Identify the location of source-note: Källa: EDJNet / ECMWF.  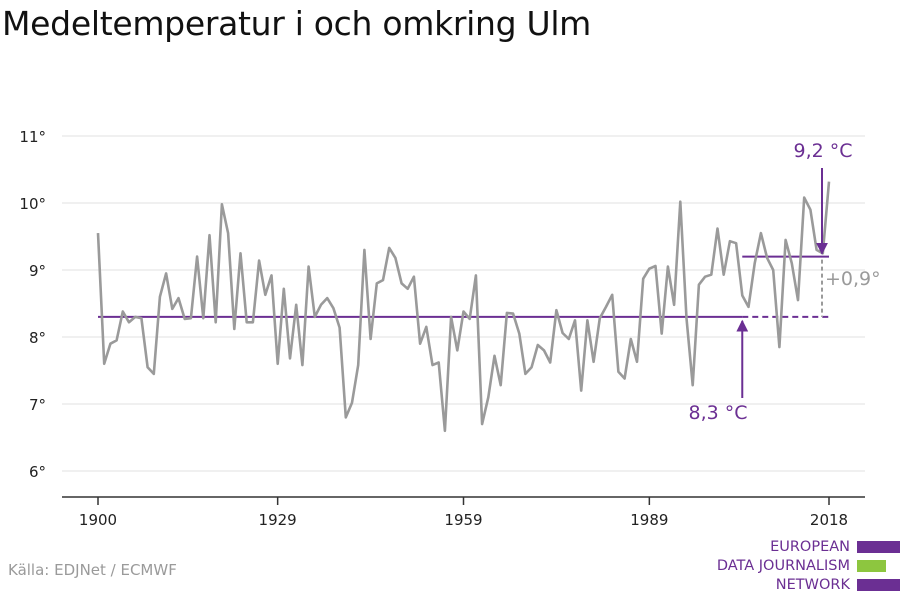
(92, 570).